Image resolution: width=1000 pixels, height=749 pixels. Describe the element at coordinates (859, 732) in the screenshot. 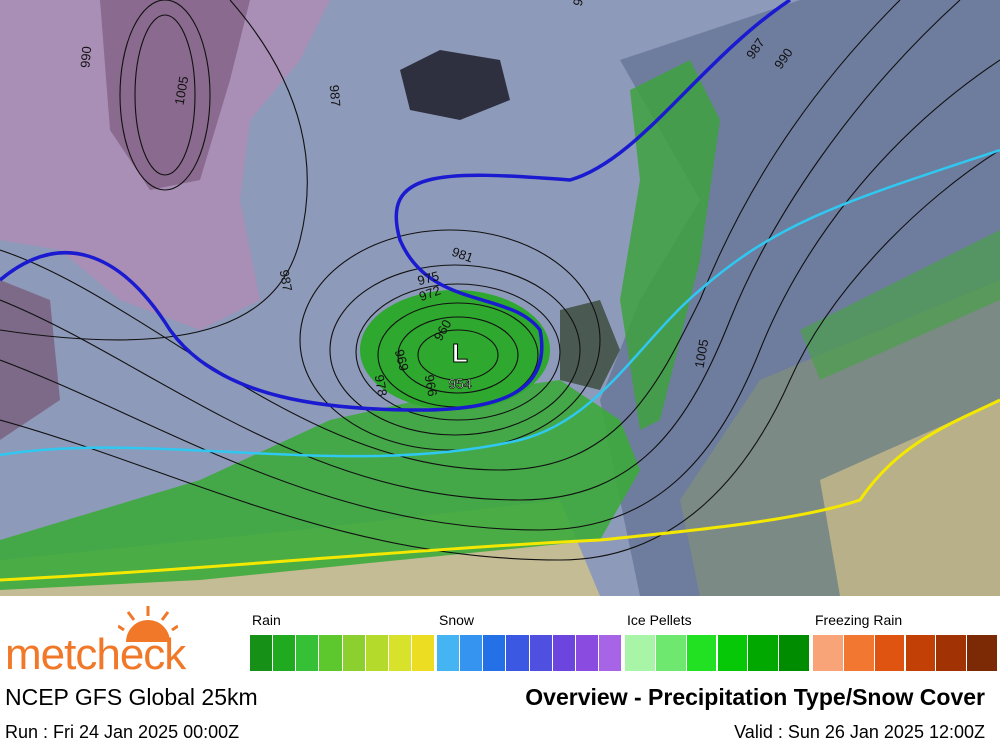

I see `valid-time: Valid : Sun 26 Jan 2025 12:00Z` at that location.